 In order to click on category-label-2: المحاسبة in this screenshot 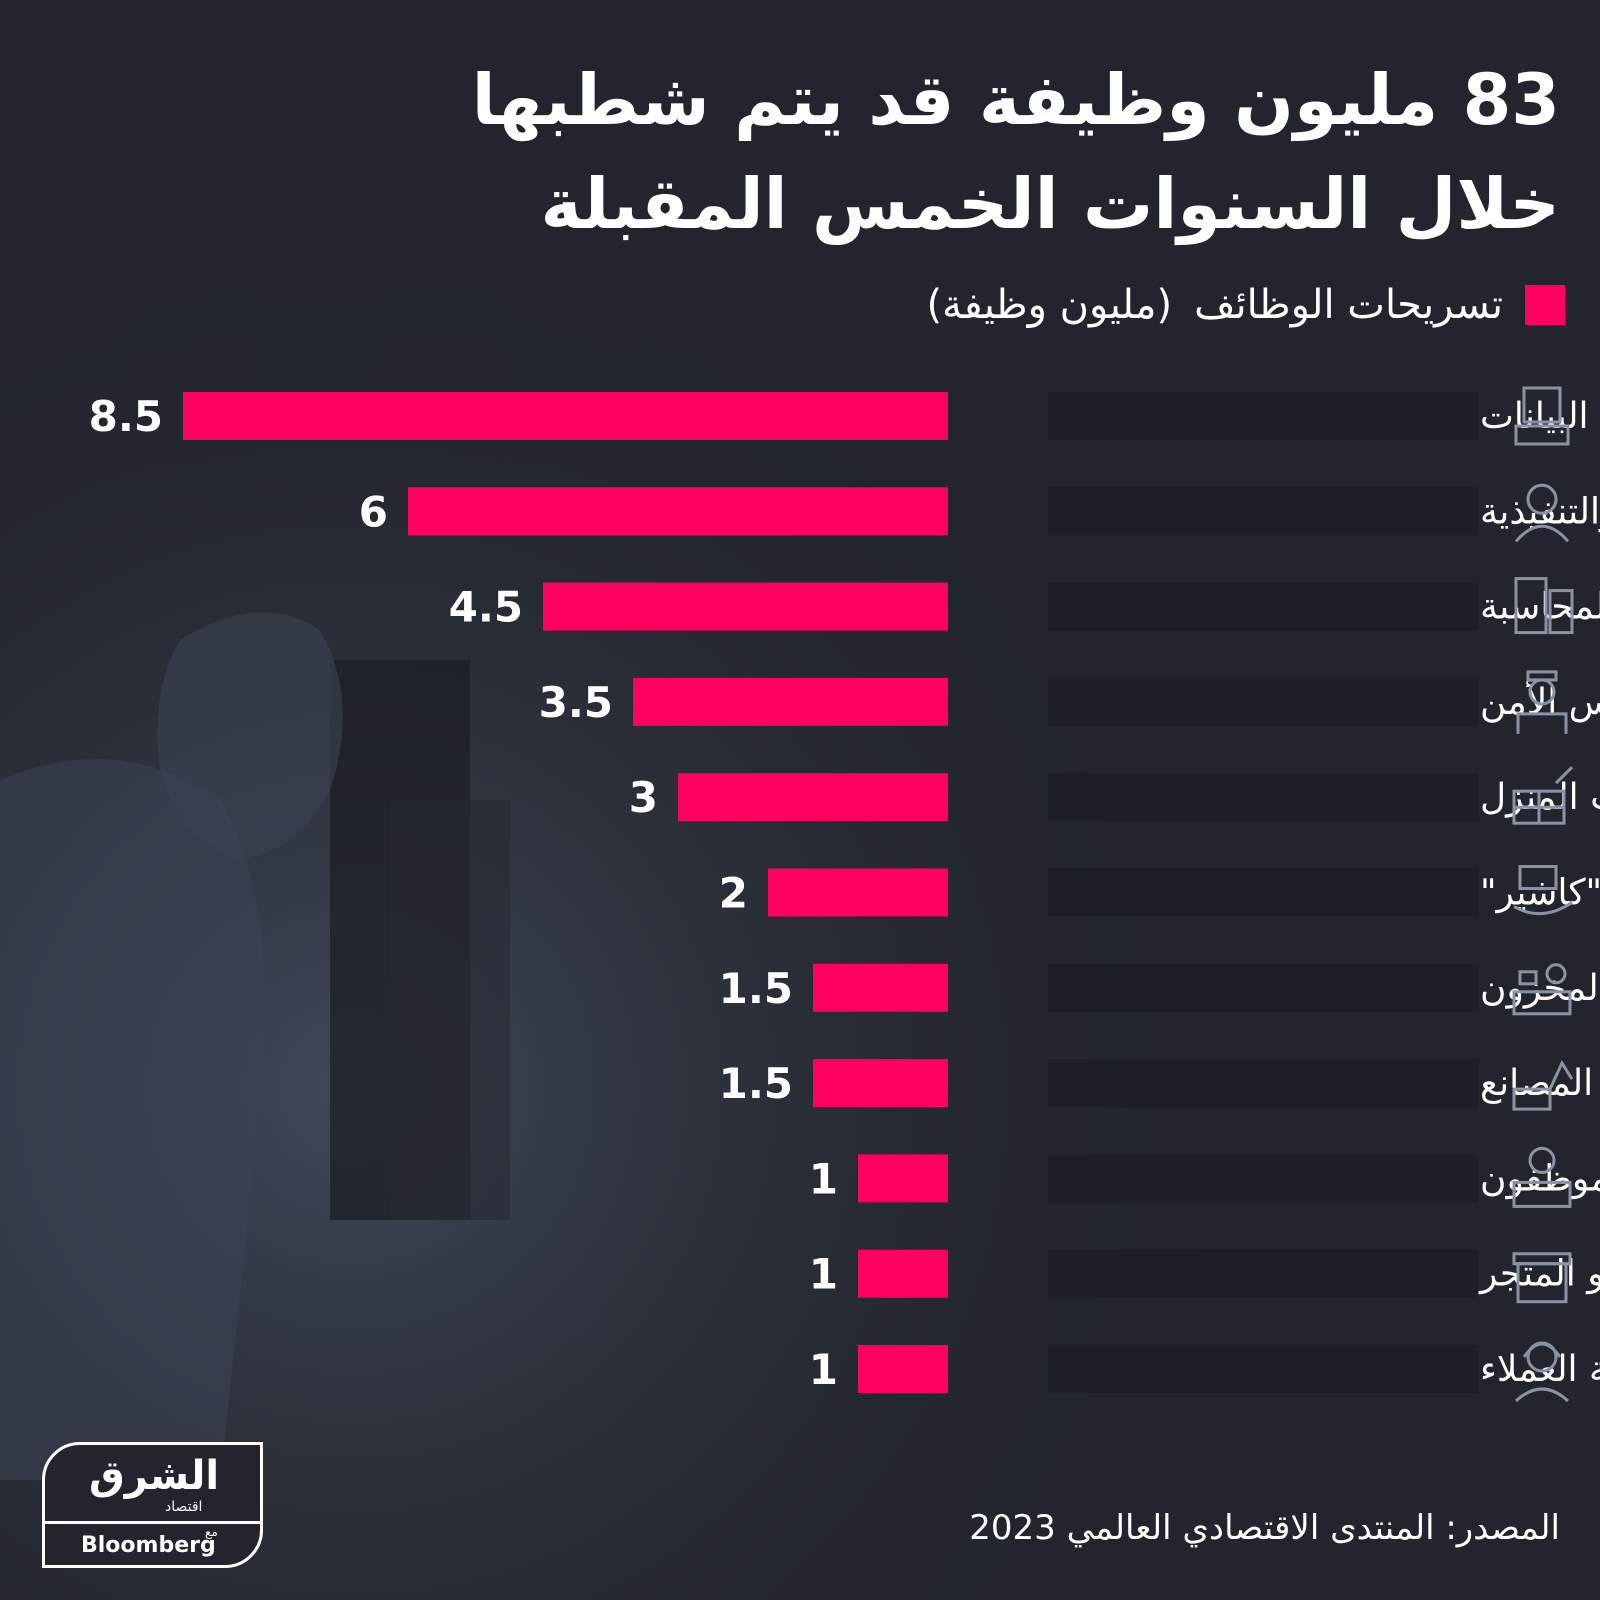, I will do `click(1540, 607)`.